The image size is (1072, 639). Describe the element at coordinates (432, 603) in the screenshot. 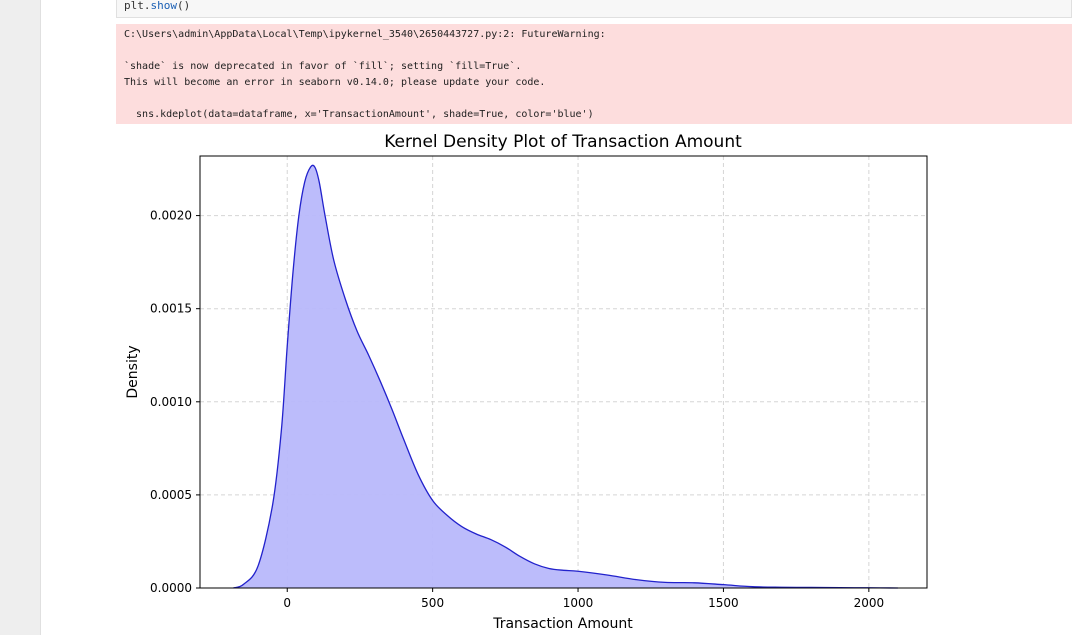

I see `x-tick-label: 500` at that location.